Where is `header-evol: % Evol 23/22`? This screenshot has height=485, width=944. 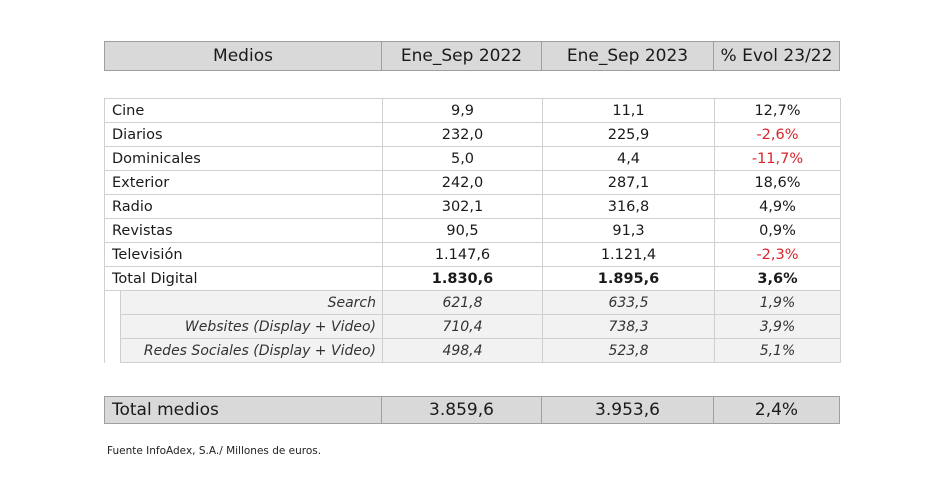 header-evol: % Evol 23/22 is located at coordinates (776, 56).